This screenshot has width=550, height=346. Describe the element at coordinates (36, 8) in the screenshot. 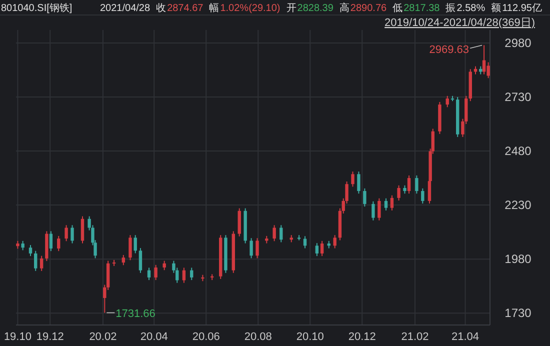

I see `chart-title: 801040.SI[钢铁]` at that location.